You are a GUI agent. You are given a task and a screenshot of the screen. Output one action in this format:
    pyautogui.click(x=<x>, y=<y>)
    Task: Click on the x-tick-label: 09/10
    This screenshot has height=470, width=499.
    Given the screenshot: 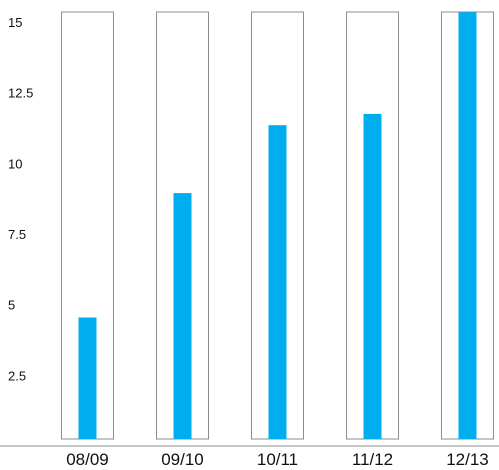 What is the action you would take?
    pyautogui.click(x=182, y=459)
    